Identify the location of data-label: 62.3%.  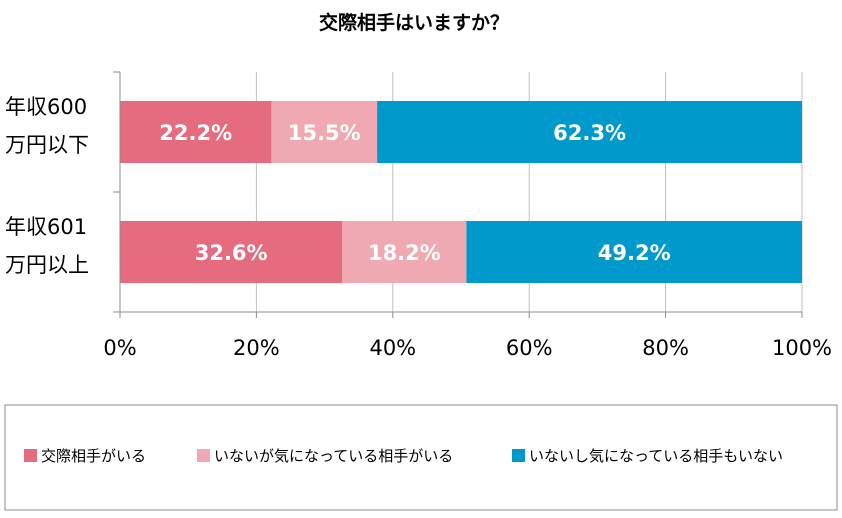
(589, 133).